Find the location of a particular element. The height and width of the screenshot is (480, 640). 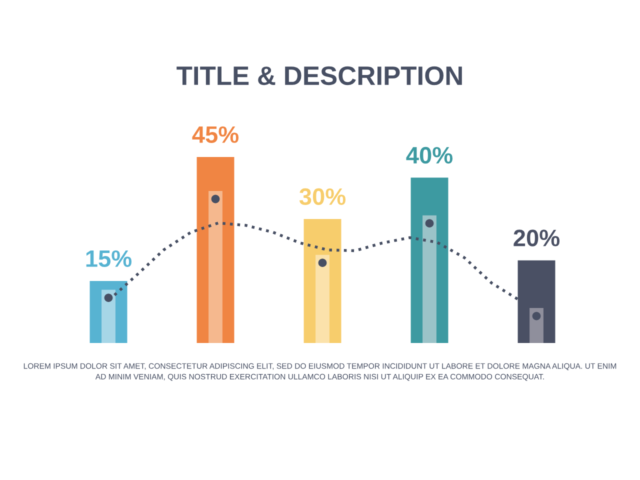

data-label: 45% is located at coordinates (215, 134).